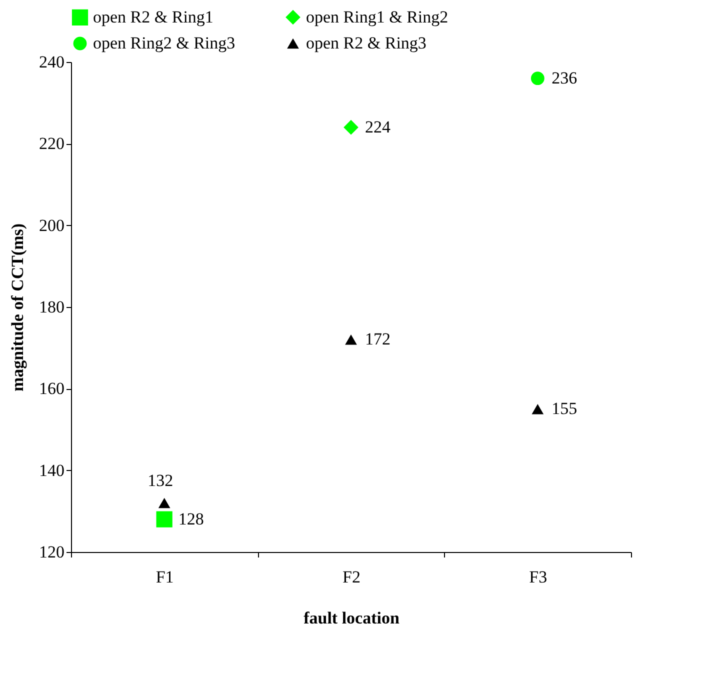  I want to click on data-label: 132, so click(161, 480).